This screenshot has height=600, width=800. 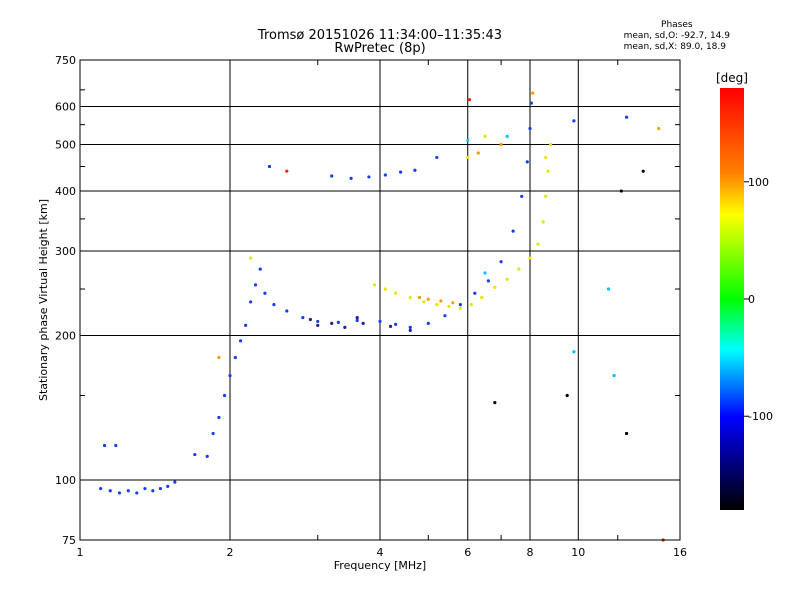 I want to click on x-tick-label: 4, so click(x=380, y=552).